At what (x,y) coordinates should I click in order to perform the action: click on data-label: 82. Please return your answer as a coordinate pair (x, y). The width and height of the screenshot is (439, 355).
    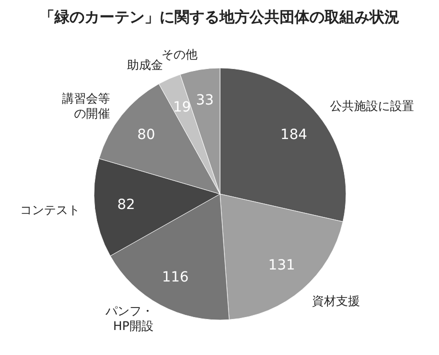
    Looking at the image, I should click on (126, 204).